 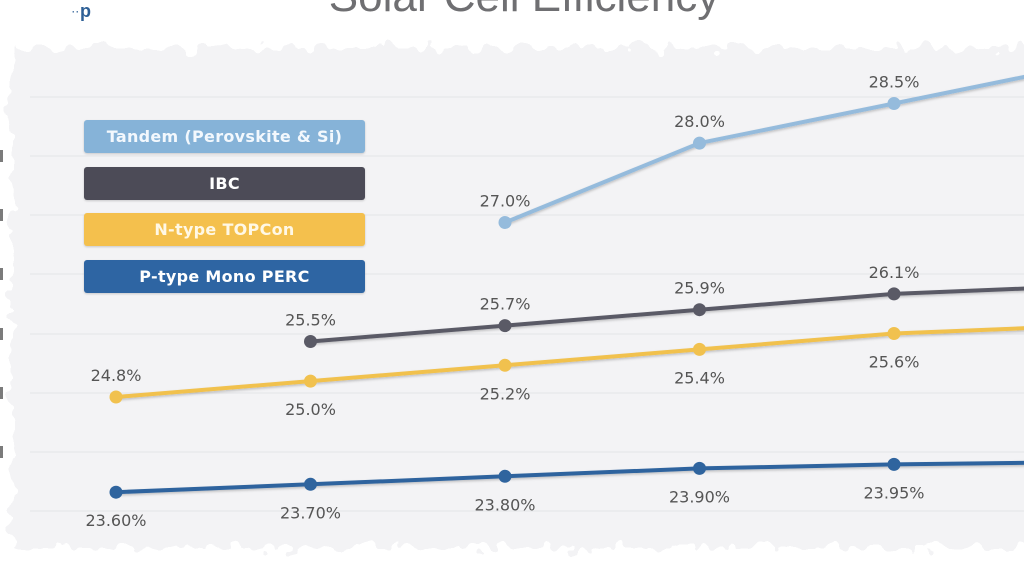 What do you see at coordinates (310, 320) in the screenshot?
I see `data-label-ibc: 25.5%` at bounding box center [310, 320].